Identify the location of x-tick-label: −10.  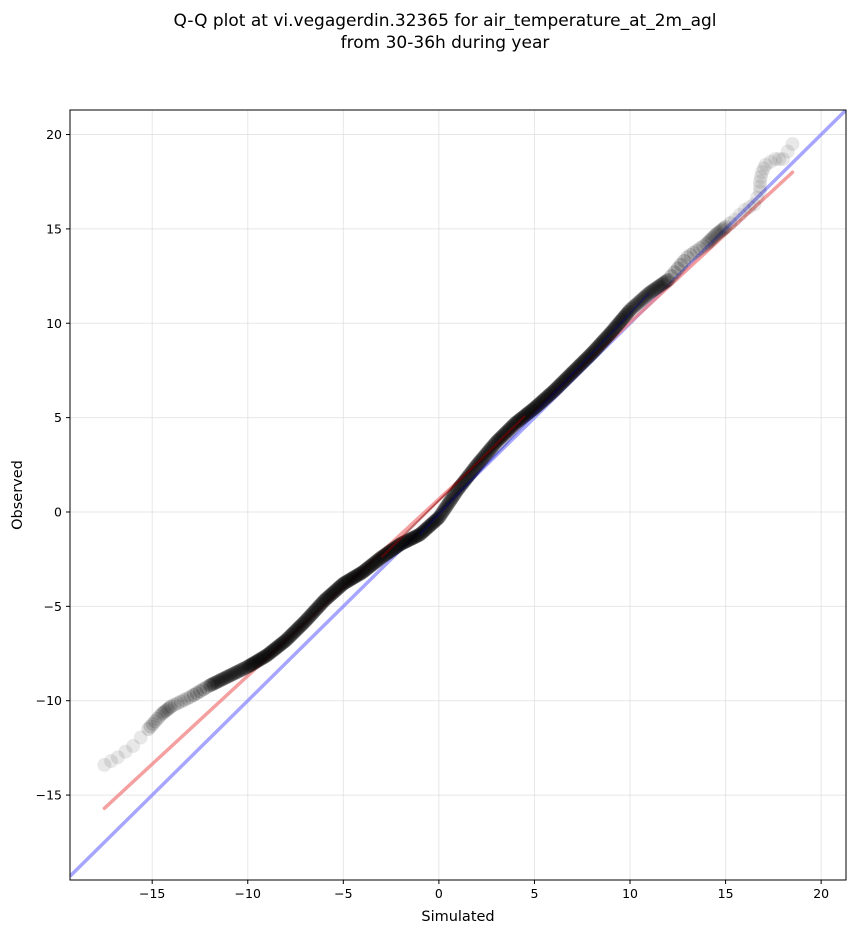
(248, 893).